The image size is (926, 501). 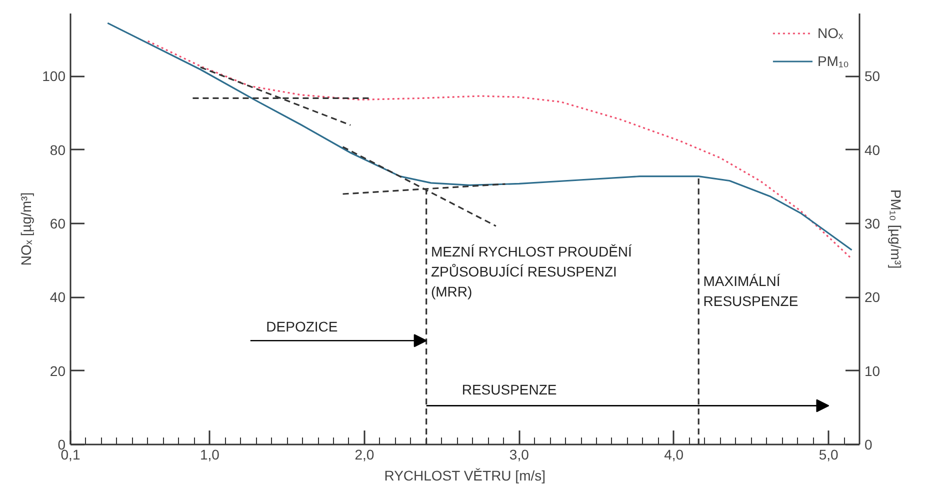 I want to click on y2-tick-label: 40, so click(x=872, y=150).